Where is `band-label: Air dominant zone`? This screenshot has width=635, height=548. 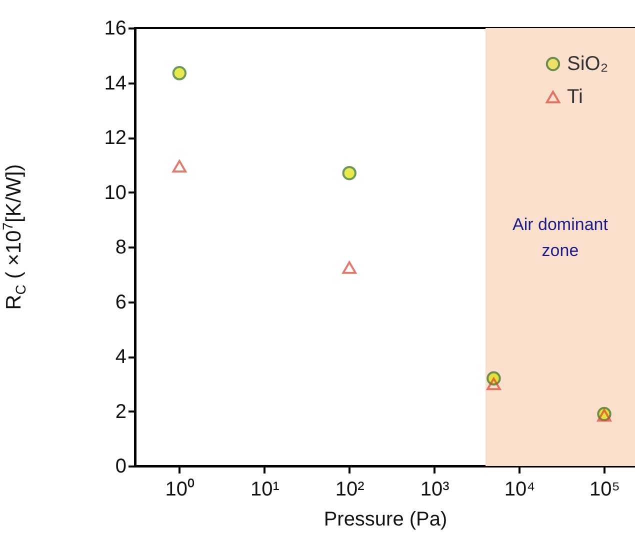 band-label: Air dominant zone is located at coordinates (560, 237).